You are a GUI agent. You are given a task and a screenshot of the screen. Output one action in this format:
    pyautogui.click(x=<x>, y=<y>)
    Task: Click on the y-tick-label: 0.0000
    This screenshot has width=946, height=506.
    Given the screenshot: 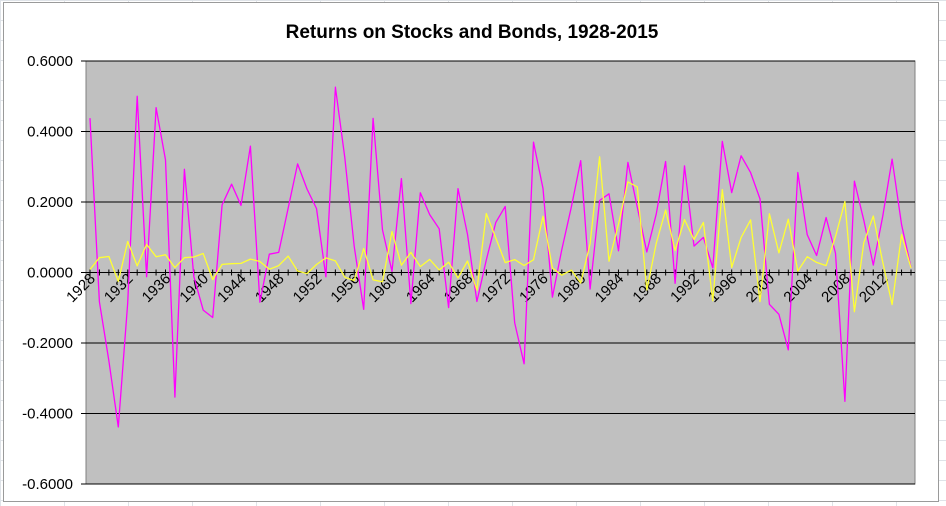 What is the action you would take?
    pyautogui.click(x=50, y=273)
    